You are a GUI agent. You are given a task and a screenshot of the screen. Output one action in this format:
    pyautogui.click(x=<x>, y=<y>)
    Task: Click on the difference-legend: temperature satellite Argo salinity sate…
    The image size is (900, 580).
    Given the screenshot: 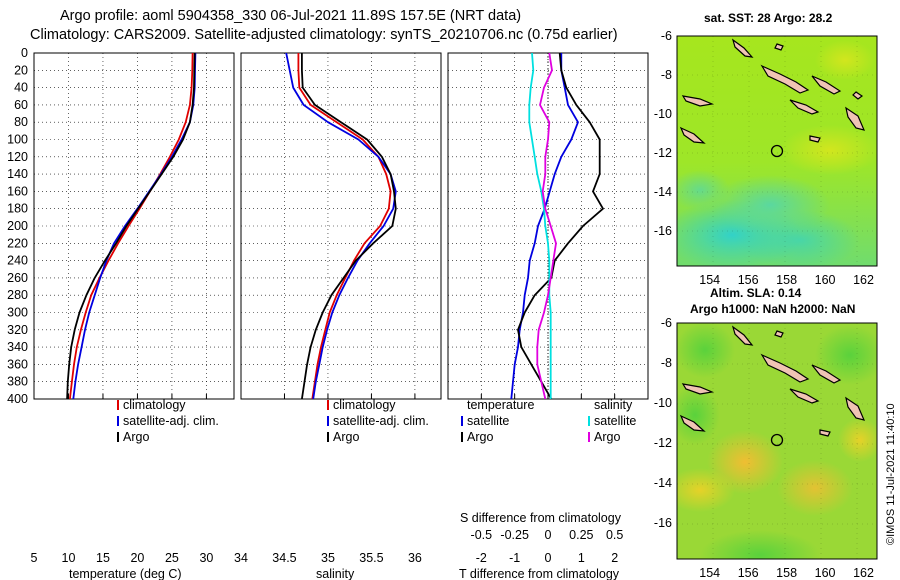 What is the action you would take?
    pyautogui.click(x=548, y=421)
    